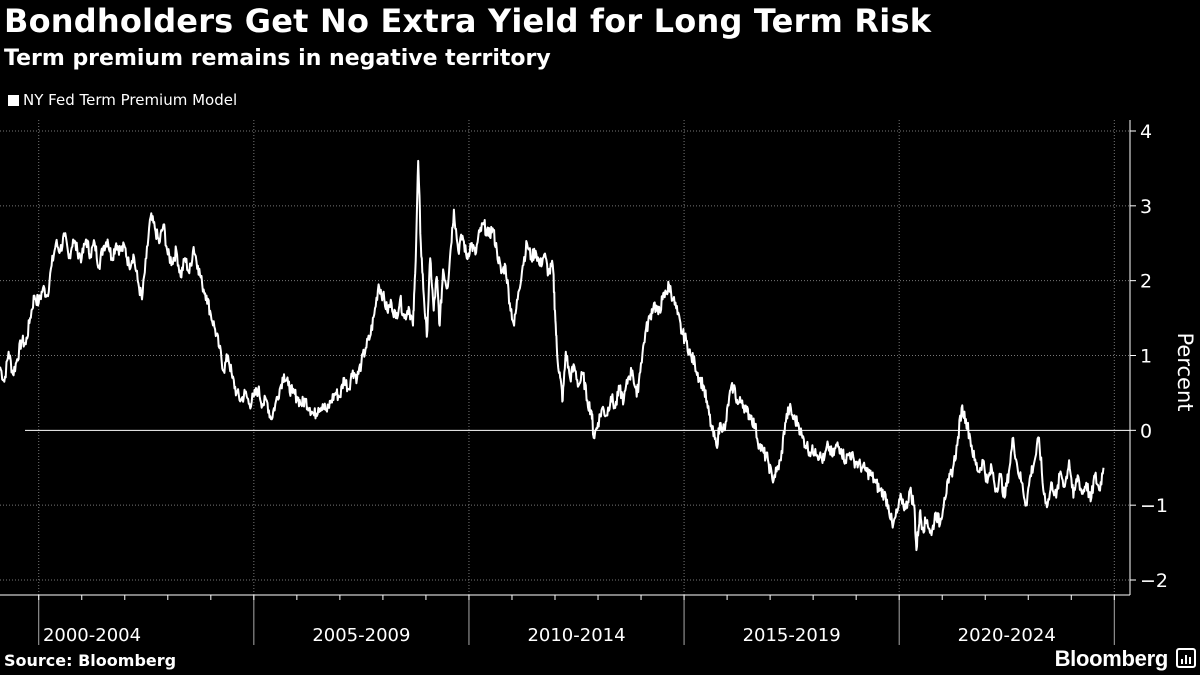 The height and width of the screenshot is (675, 1200). What do you see at coordinates (13, 100) in the screenshot?
I see `legend-swatch` at bounding box center [13, 100].